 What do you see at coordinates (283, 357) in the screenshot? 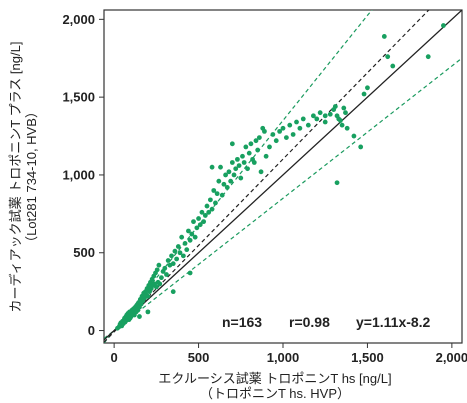
I see `x-tick-label: 1,000` at bounding box center [283, 357].